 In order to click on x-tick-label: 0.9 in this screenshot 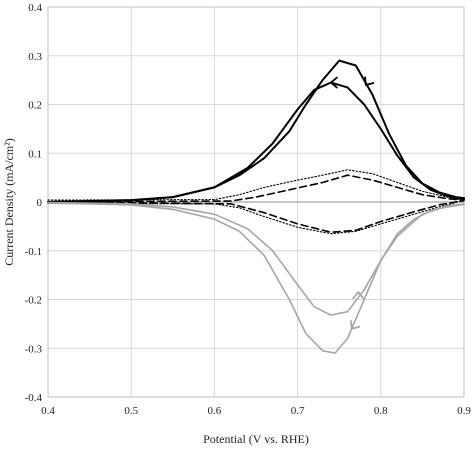, I will do `click(464, 411)`.